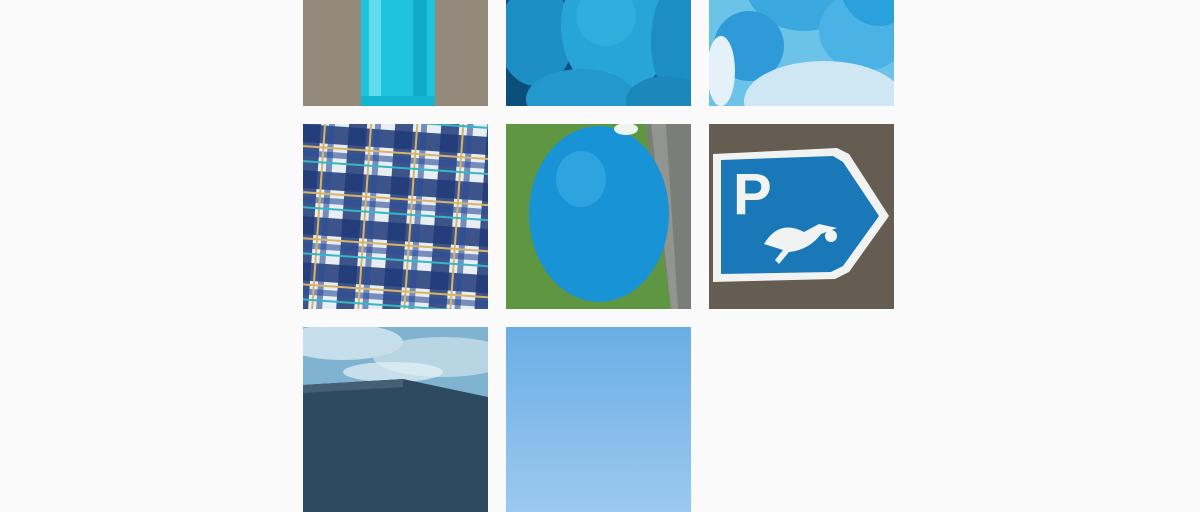  I want to click on post-blue-plaid-blanket, so click(395, 216).